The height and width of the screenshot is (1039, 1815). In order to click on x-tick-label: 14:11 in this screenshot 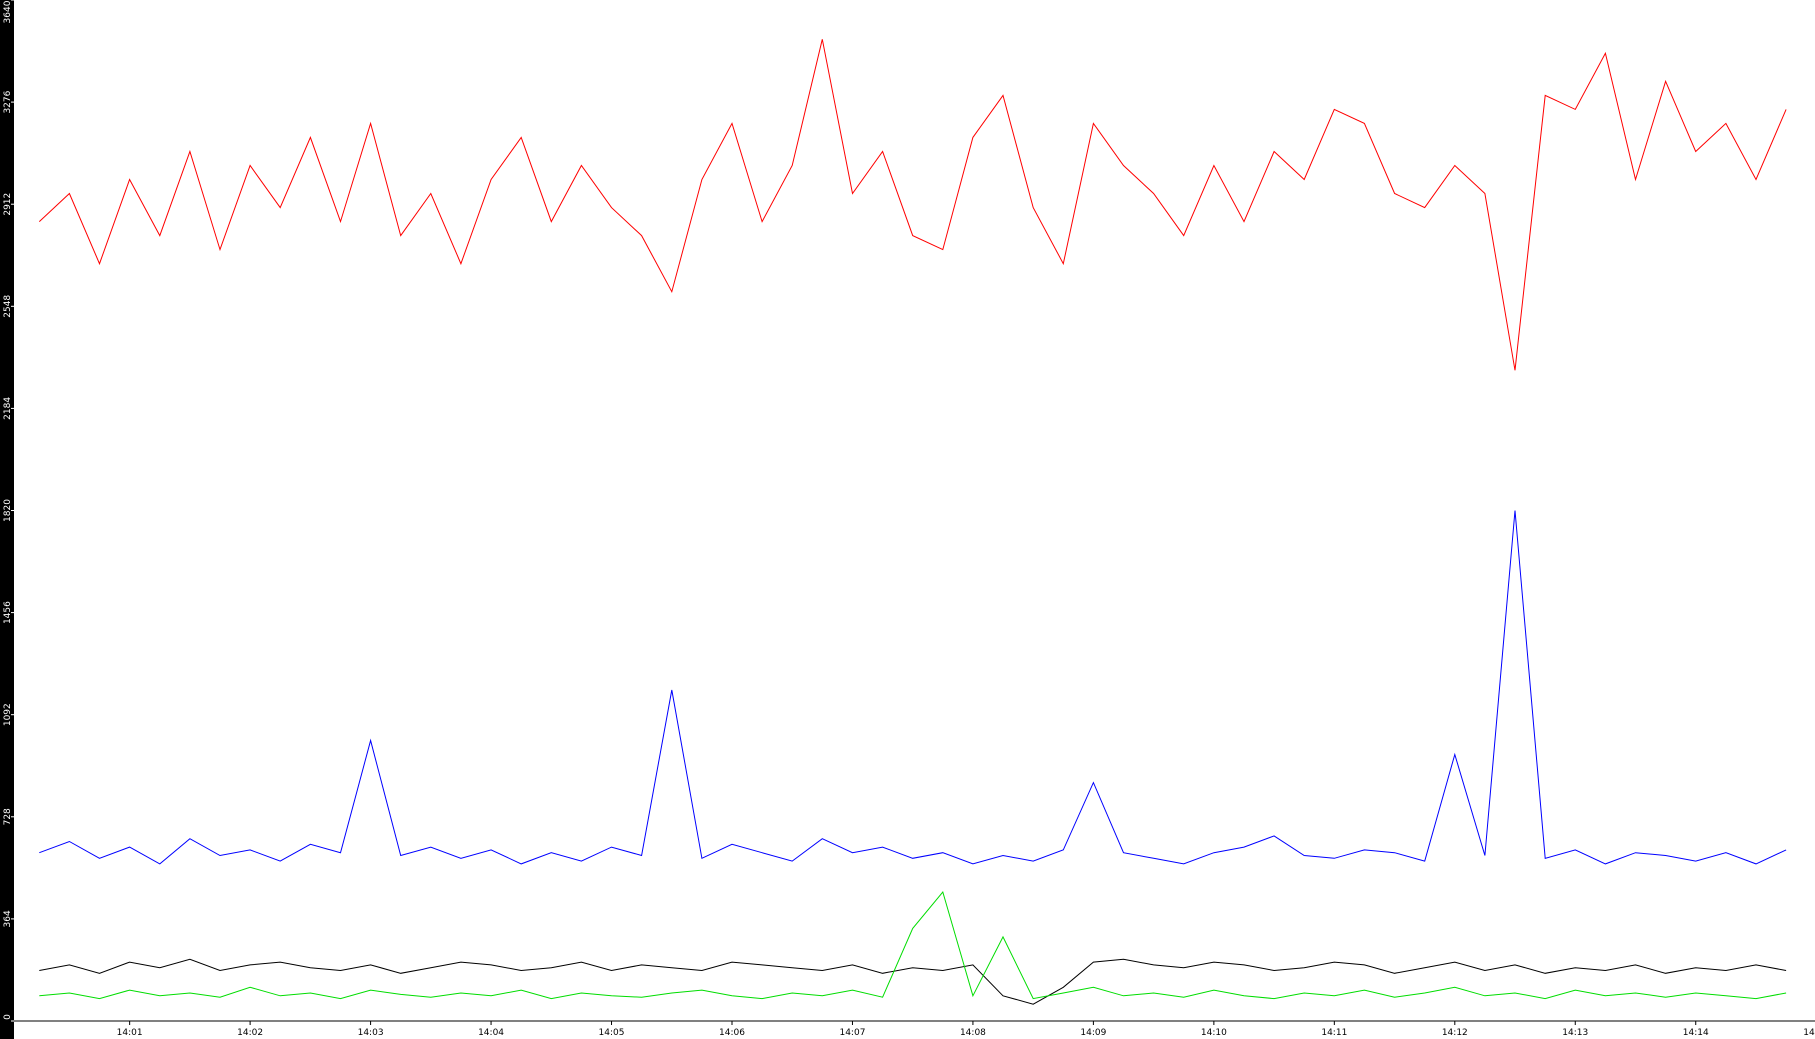, I will do `click(1334, 1033)`.